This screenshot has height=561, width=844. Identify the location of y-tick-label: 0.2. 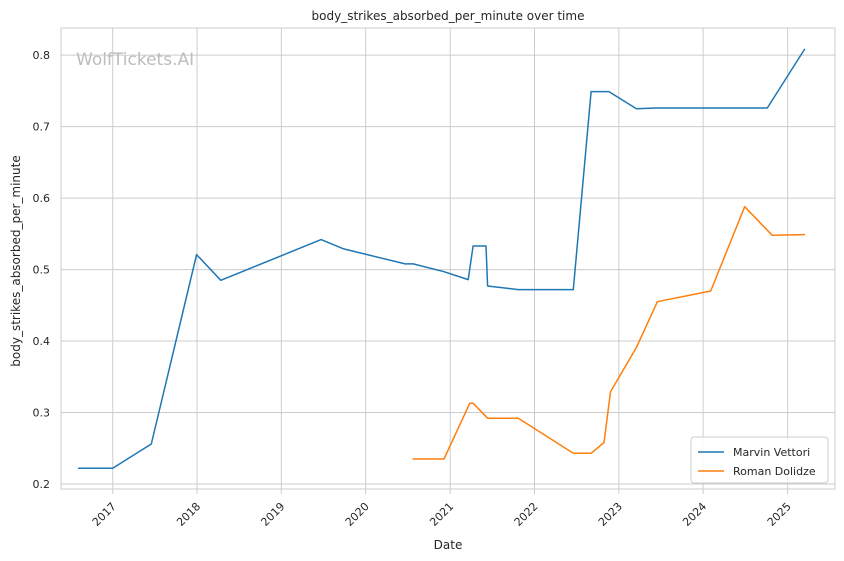
(42, 484).